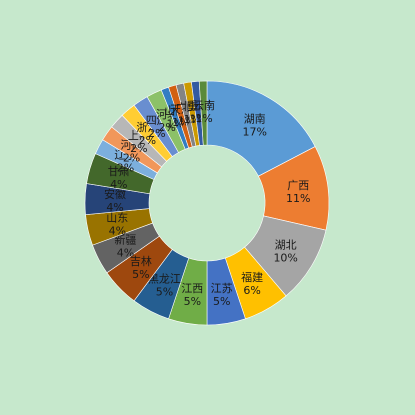  What do you see at coordinates (222, 288) in the screenshot?
I see `slice-name-label: 江苏` at bounding box center [222, 288].